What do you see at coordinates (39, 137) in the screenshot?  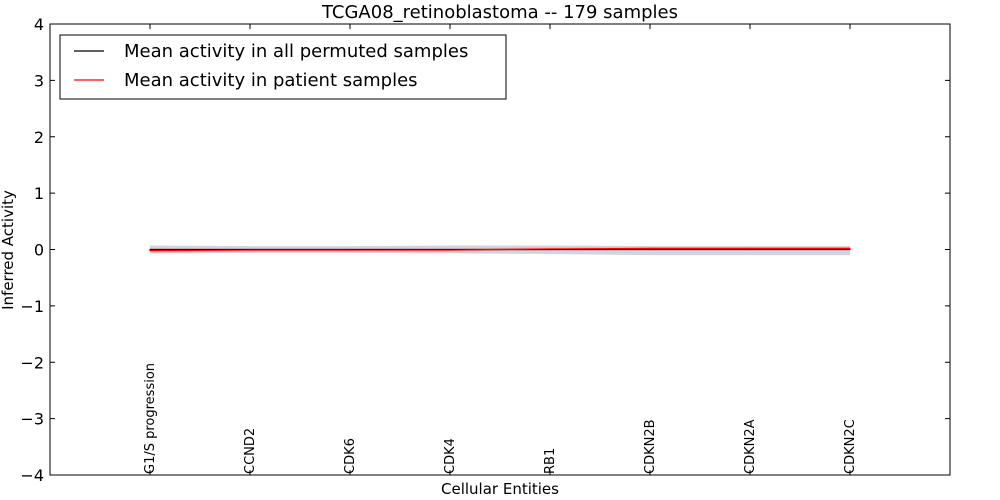 I see `y-tick-label: 2` at bounding box center [39, 137].